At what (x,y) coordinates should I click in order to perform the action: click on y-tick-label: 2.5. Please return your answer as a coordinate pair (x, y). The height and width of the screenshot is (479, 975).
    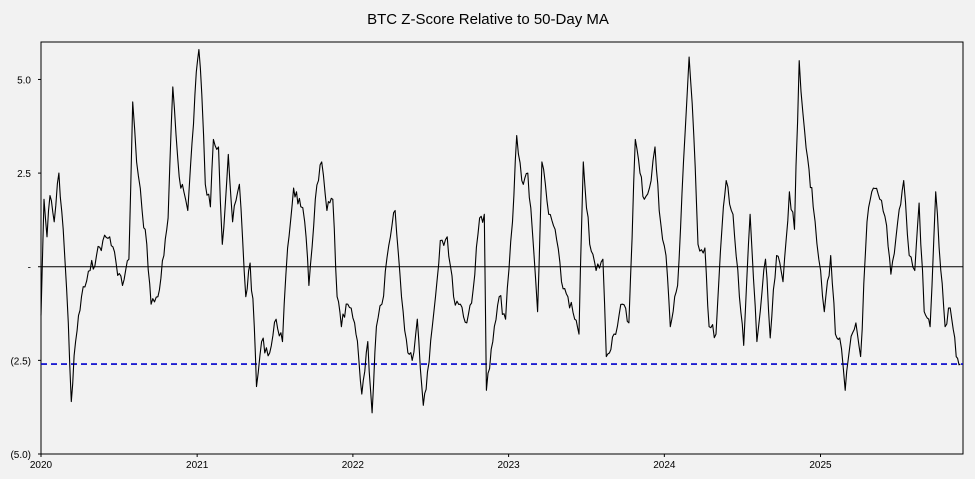
    Looking at the image, I should click on (24, 174).